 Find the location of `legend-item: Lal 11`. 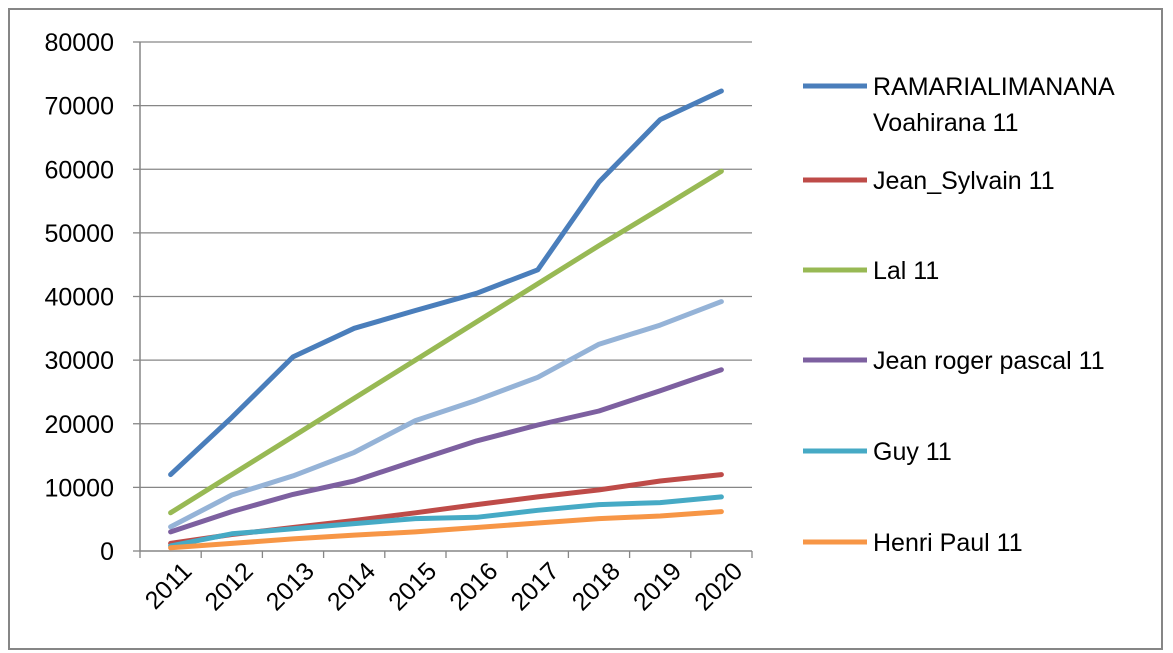

legend-item: Lal 11 is located at coordinates (871, 271).